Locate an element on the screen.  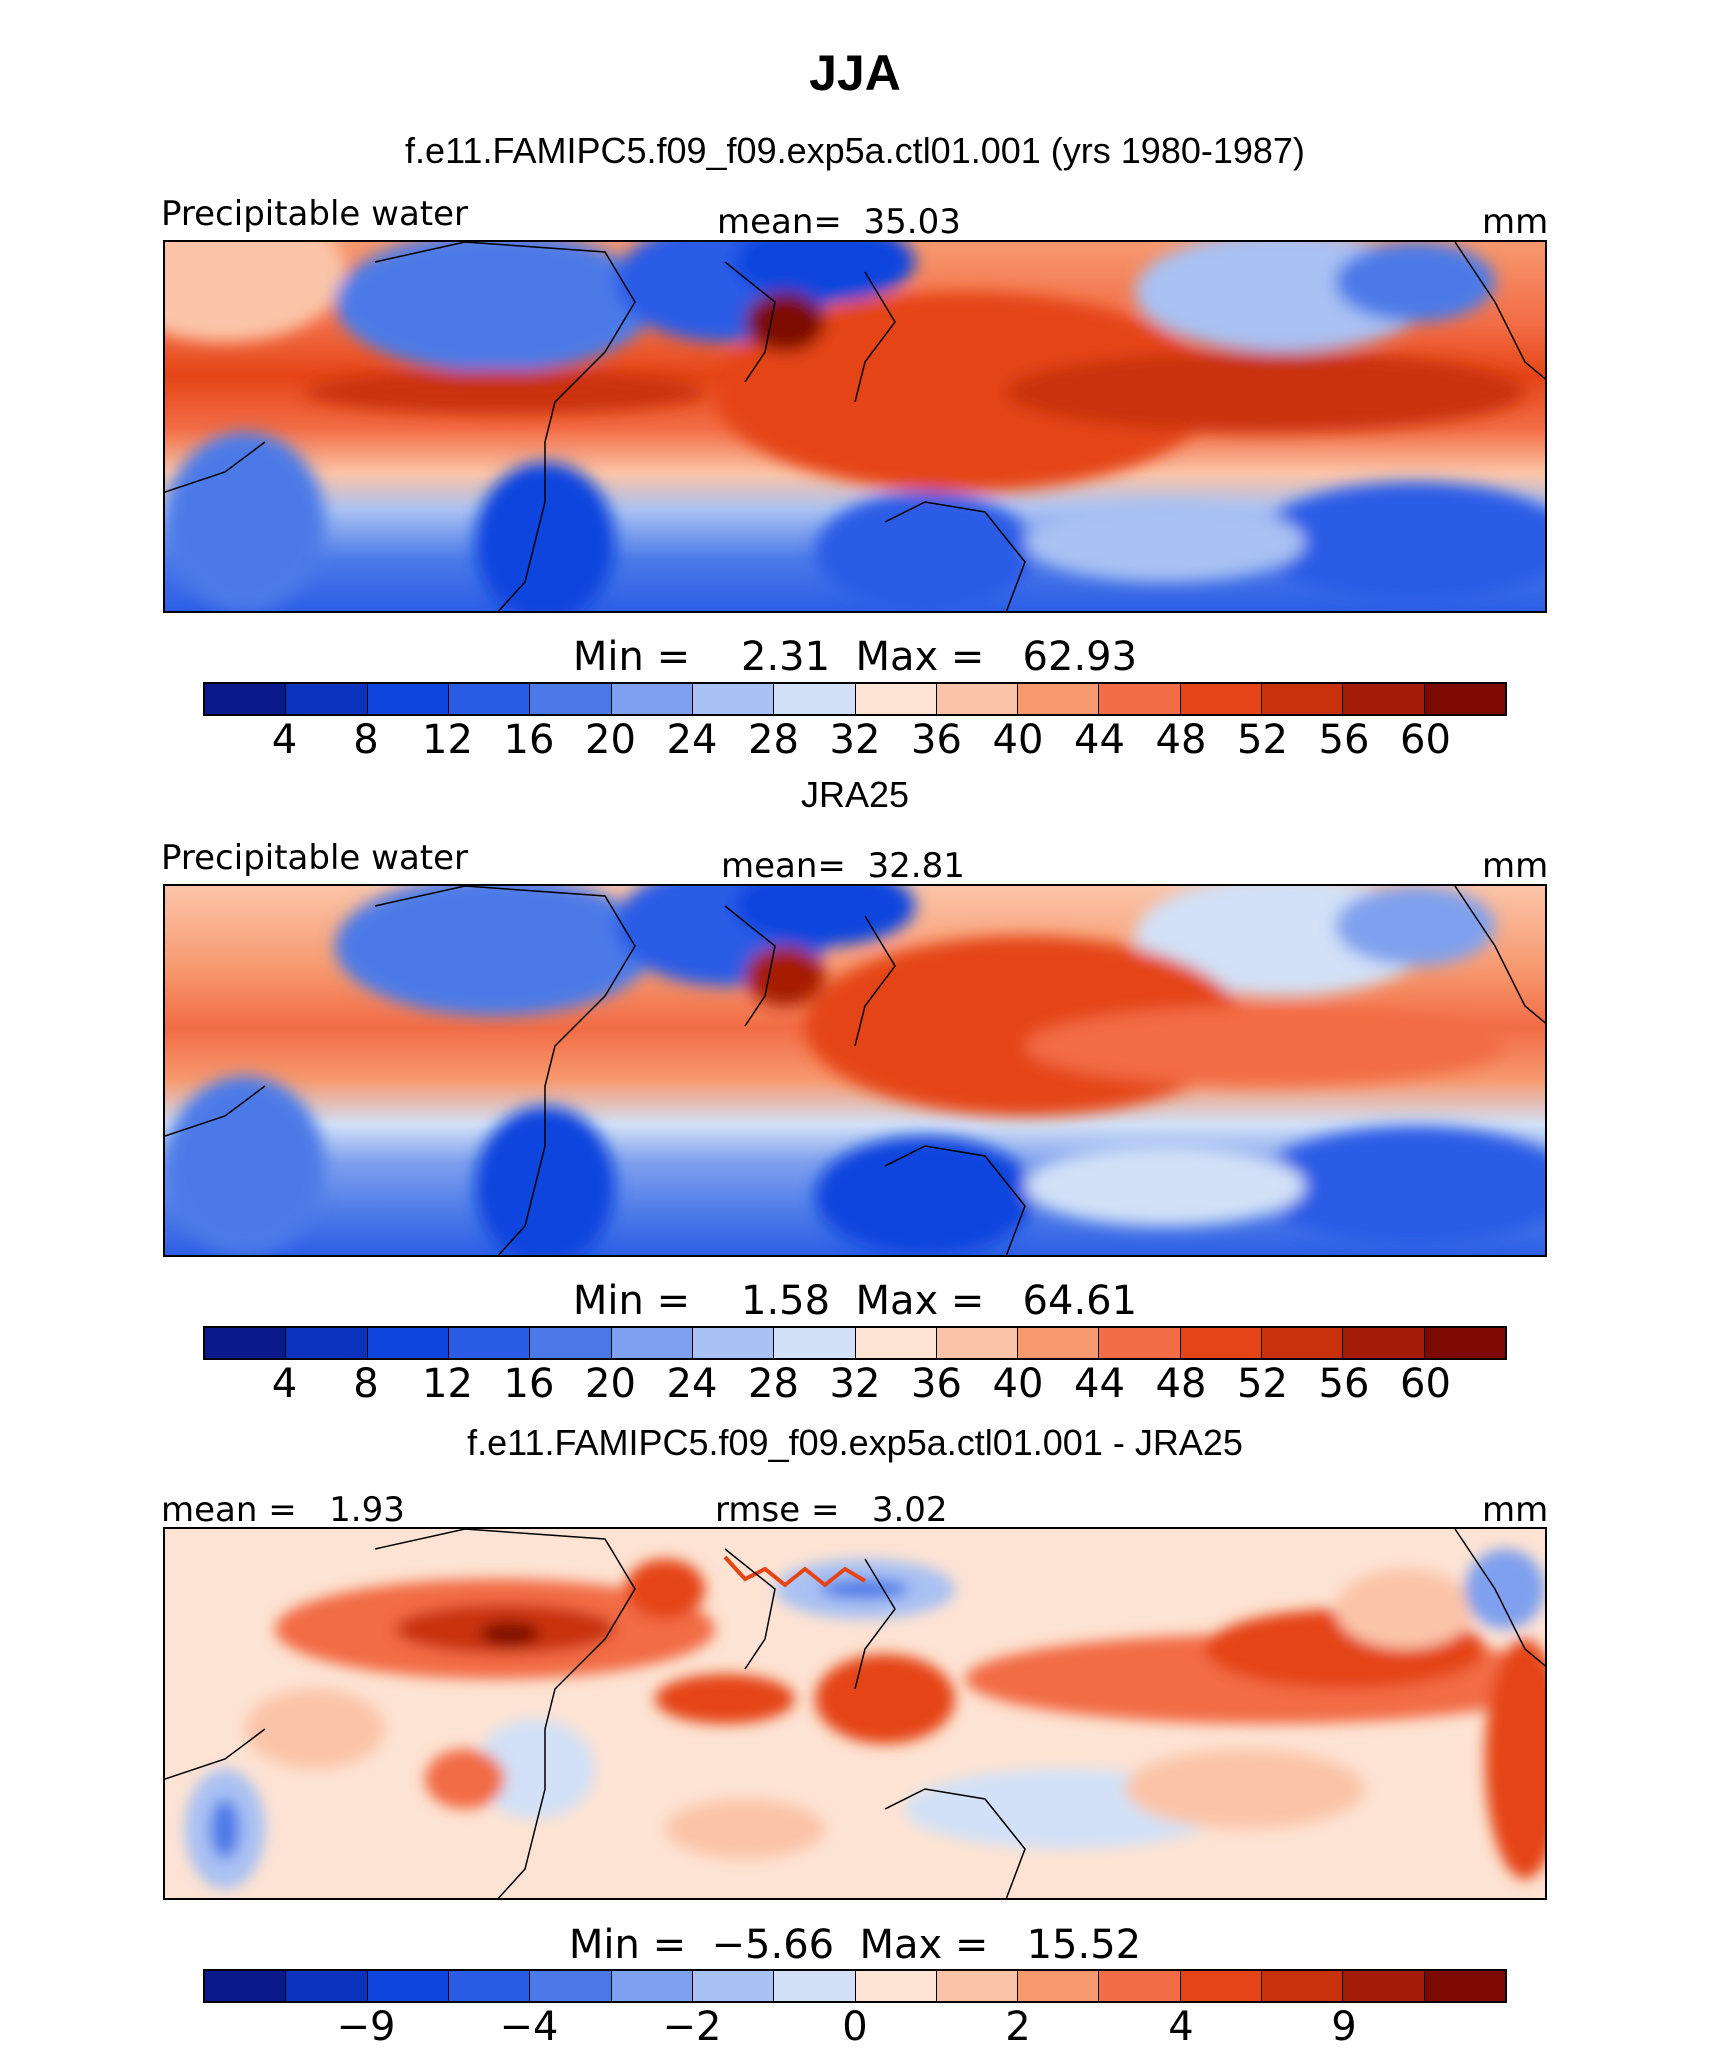
colorbar-tick-label: −4 is located at coordinates (529, 2027).